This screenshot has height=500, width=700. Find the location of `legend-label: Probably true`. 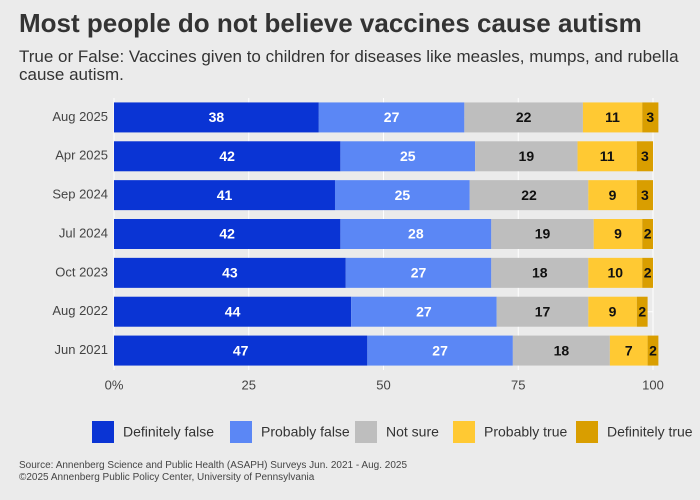

legend-label: Probably true is located at coordinates (525, 432).